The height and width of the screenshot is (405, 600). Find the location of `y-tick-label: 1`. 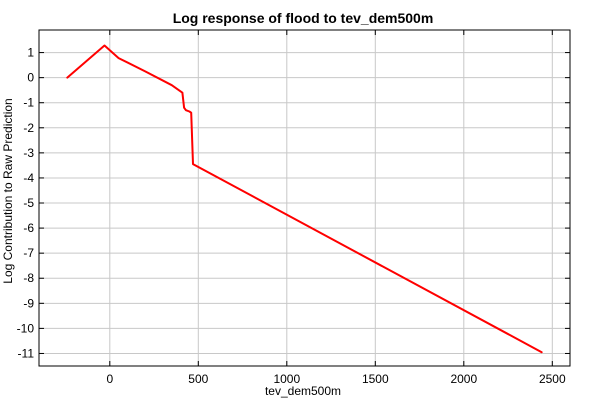

y-tick-label: 1 is located at coordinates (30, 53).